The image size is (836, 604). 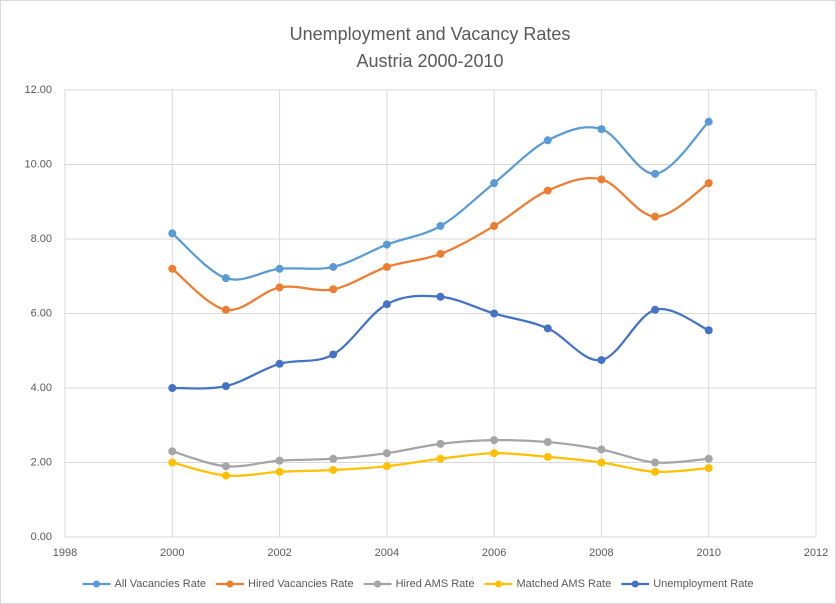 What do you see at coordinates (494, 553) in the screenshot?
I see `x-tick-label: 2006` at bounding box center [494, 553].